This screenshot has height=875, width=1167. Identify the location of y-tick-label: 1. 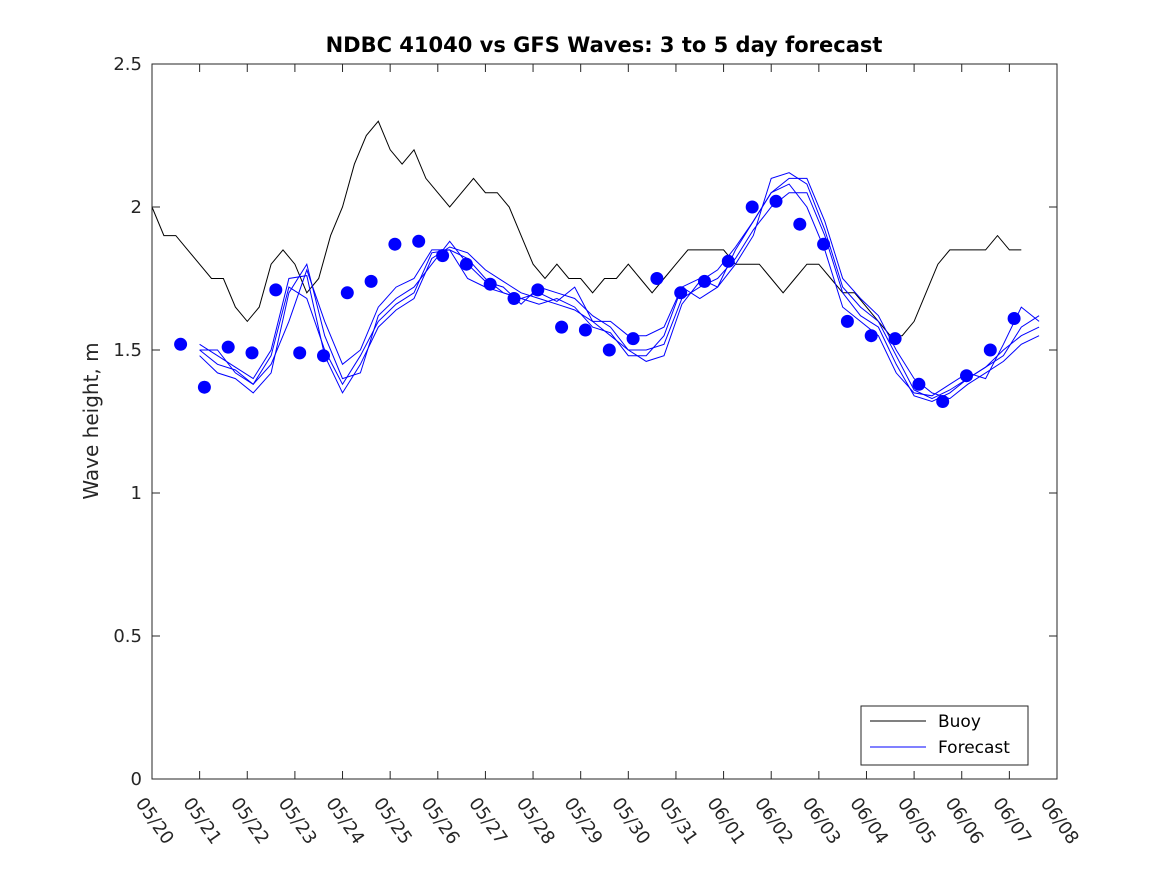
(136, 493).